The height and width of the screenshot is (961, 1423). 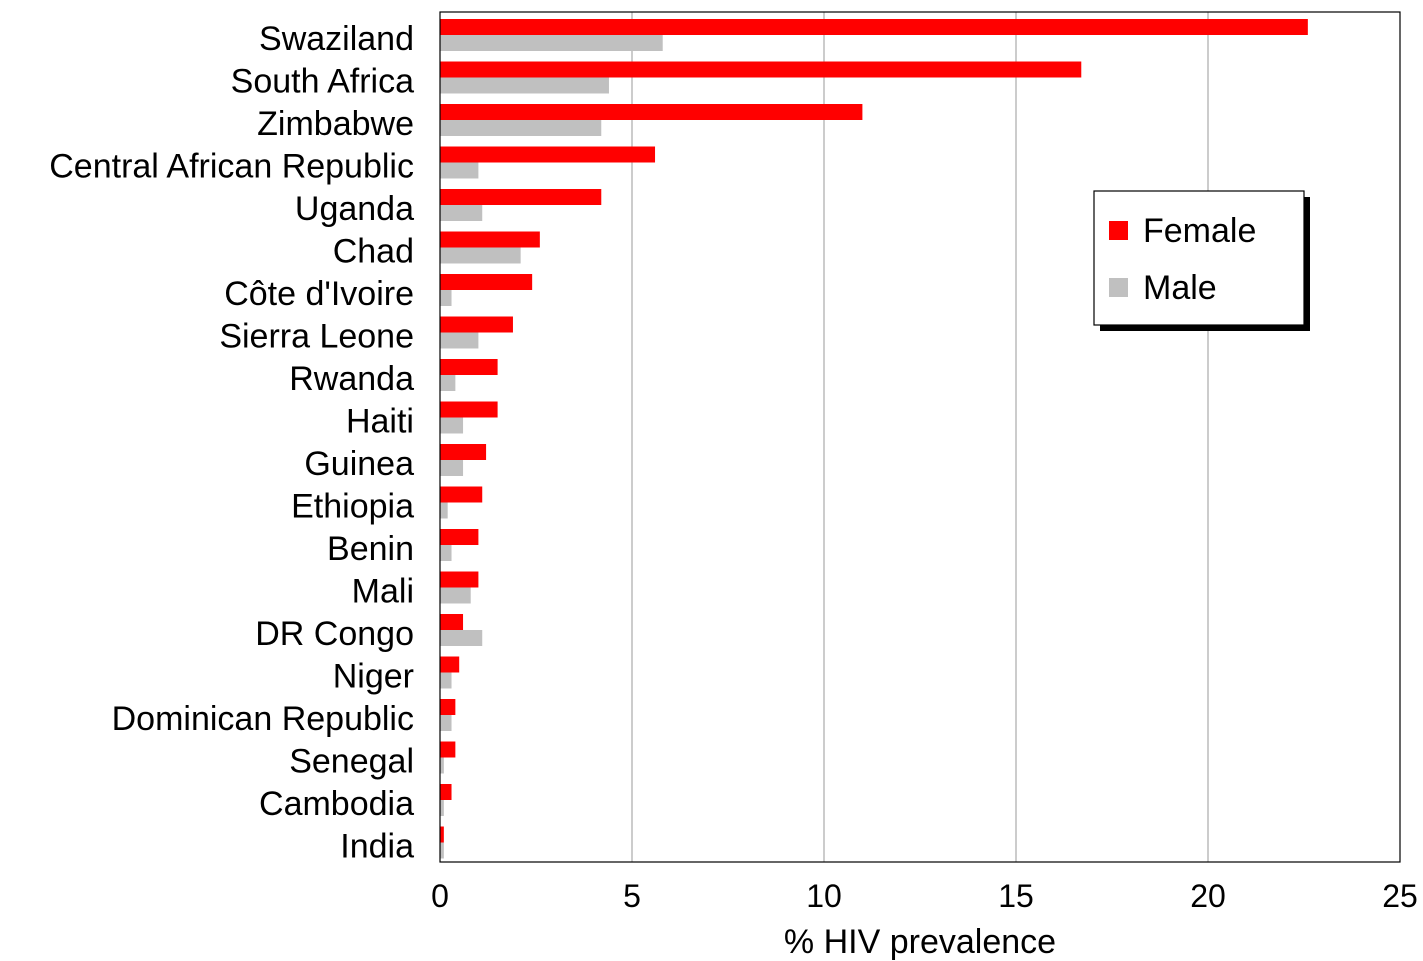 What do you see at coordinates (373, 677) in the screenshot?
I see `category-label: Niger` at bounding box center [373, 677].